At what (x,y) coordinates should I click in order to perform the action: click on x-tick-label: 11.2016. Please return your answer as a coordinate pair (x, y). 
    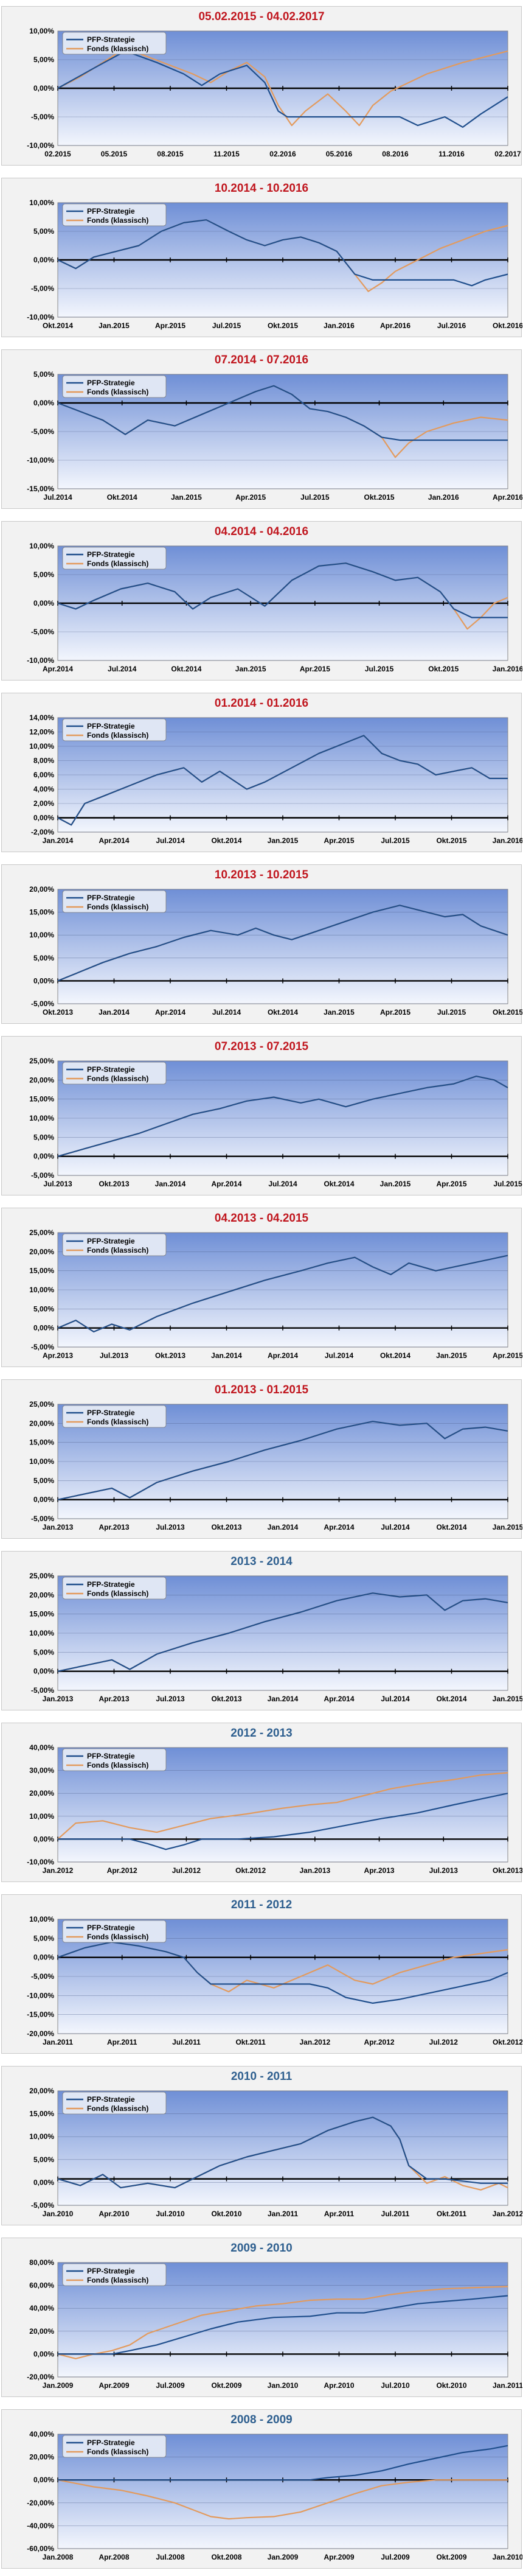
    Looking at the image, I should click on (452, 154).